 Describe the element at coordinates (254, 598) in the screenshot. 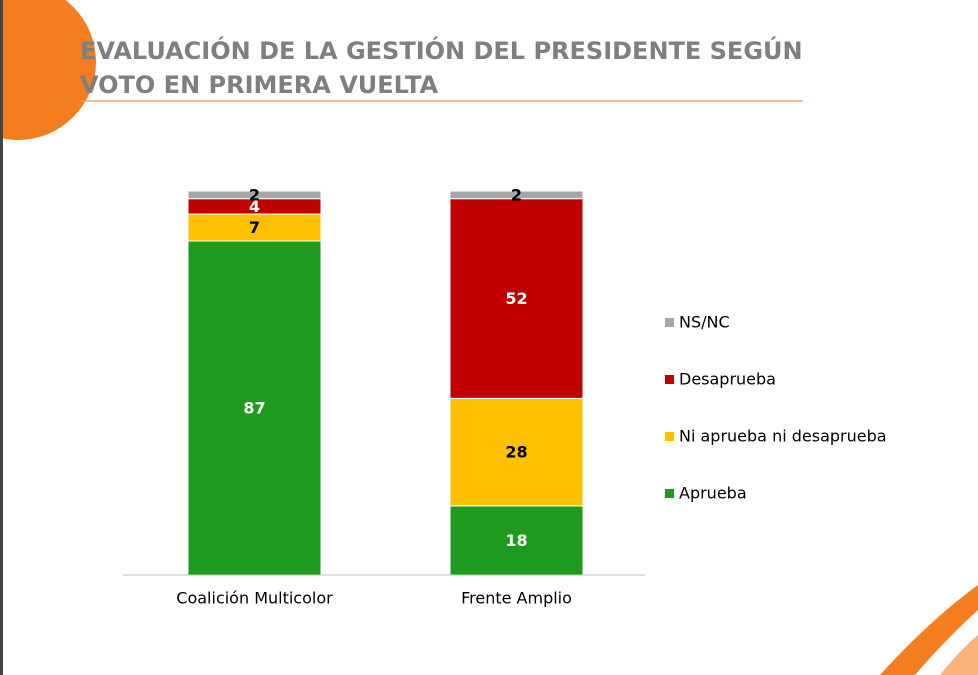

I see `x-tick-label: Coalición Multicolor` at that location.